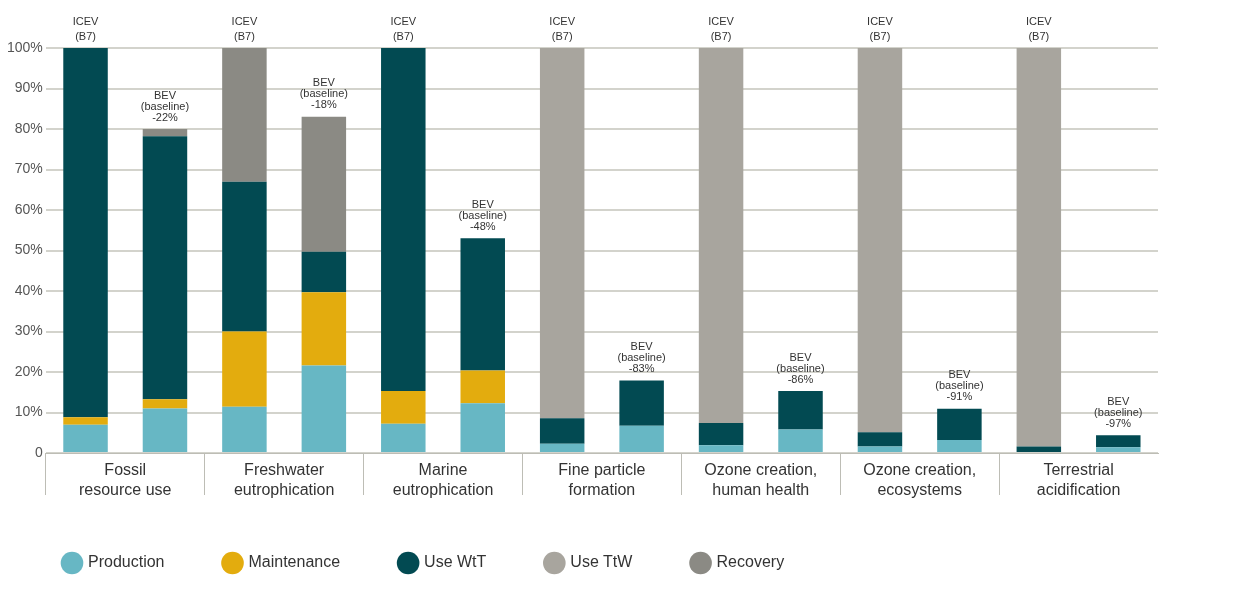 Image resolution: width=1258 pixels, height=611 pixels. What do you see at coordinates (28, 330) in the screenshot?
I see `y-tick-label: 30%` at bounding box center [28, 330].